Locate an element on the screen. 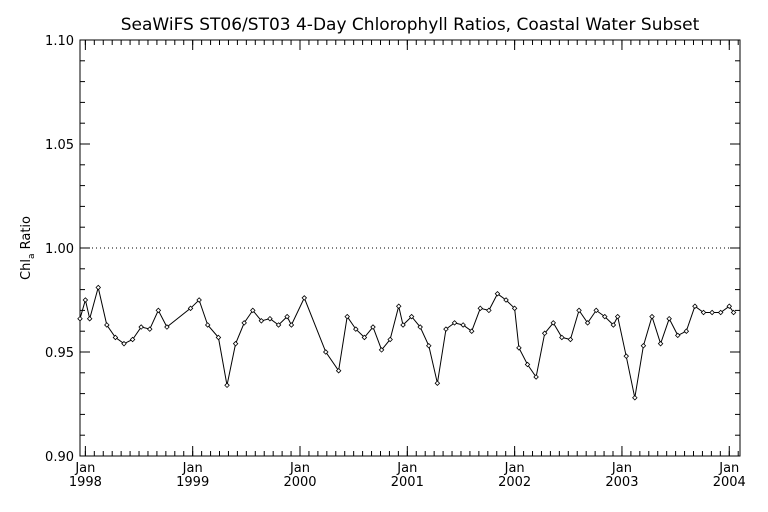 The image size is (768, 512). x-tick-year-label: 1999 is located at coordinates (192, 482).